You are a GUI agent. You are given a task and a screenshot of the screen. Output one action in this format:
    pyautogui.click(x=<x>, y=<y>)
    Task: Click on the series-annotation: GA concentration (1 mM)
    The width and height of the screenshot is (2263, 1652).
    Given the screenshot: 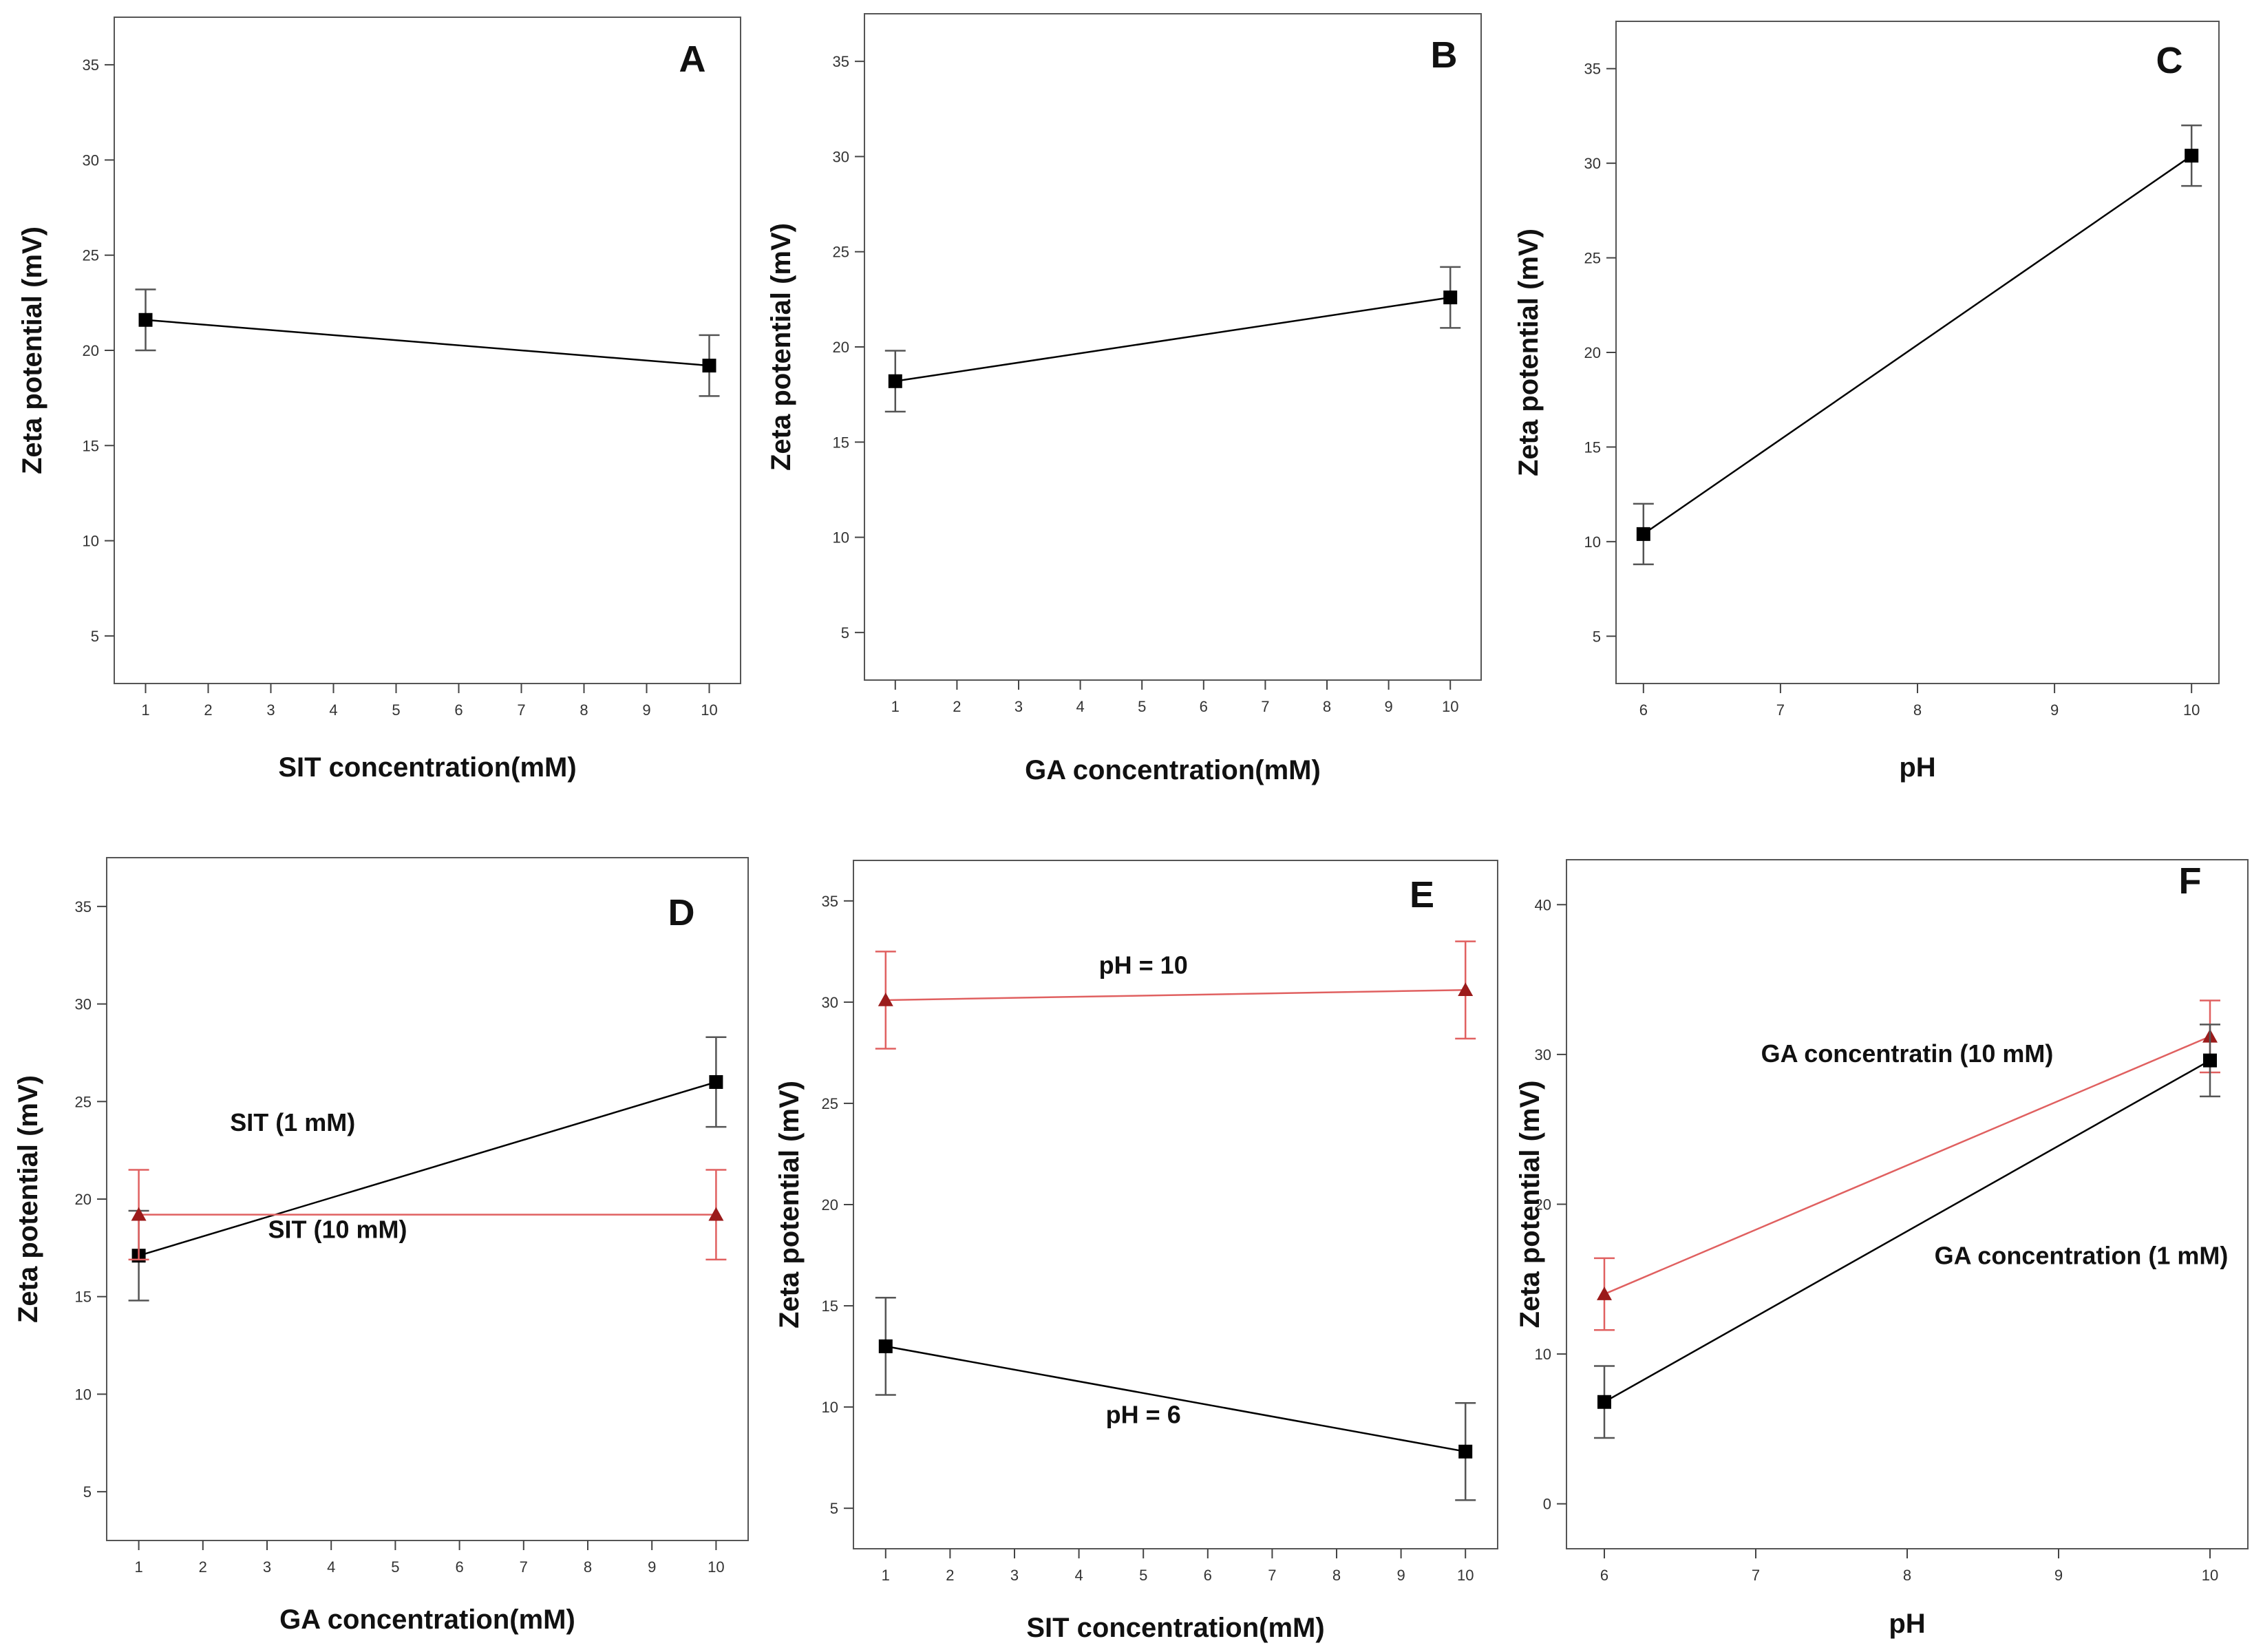 What is the action you would take?
    pyautogui.click(x=2082, y=1256)
    